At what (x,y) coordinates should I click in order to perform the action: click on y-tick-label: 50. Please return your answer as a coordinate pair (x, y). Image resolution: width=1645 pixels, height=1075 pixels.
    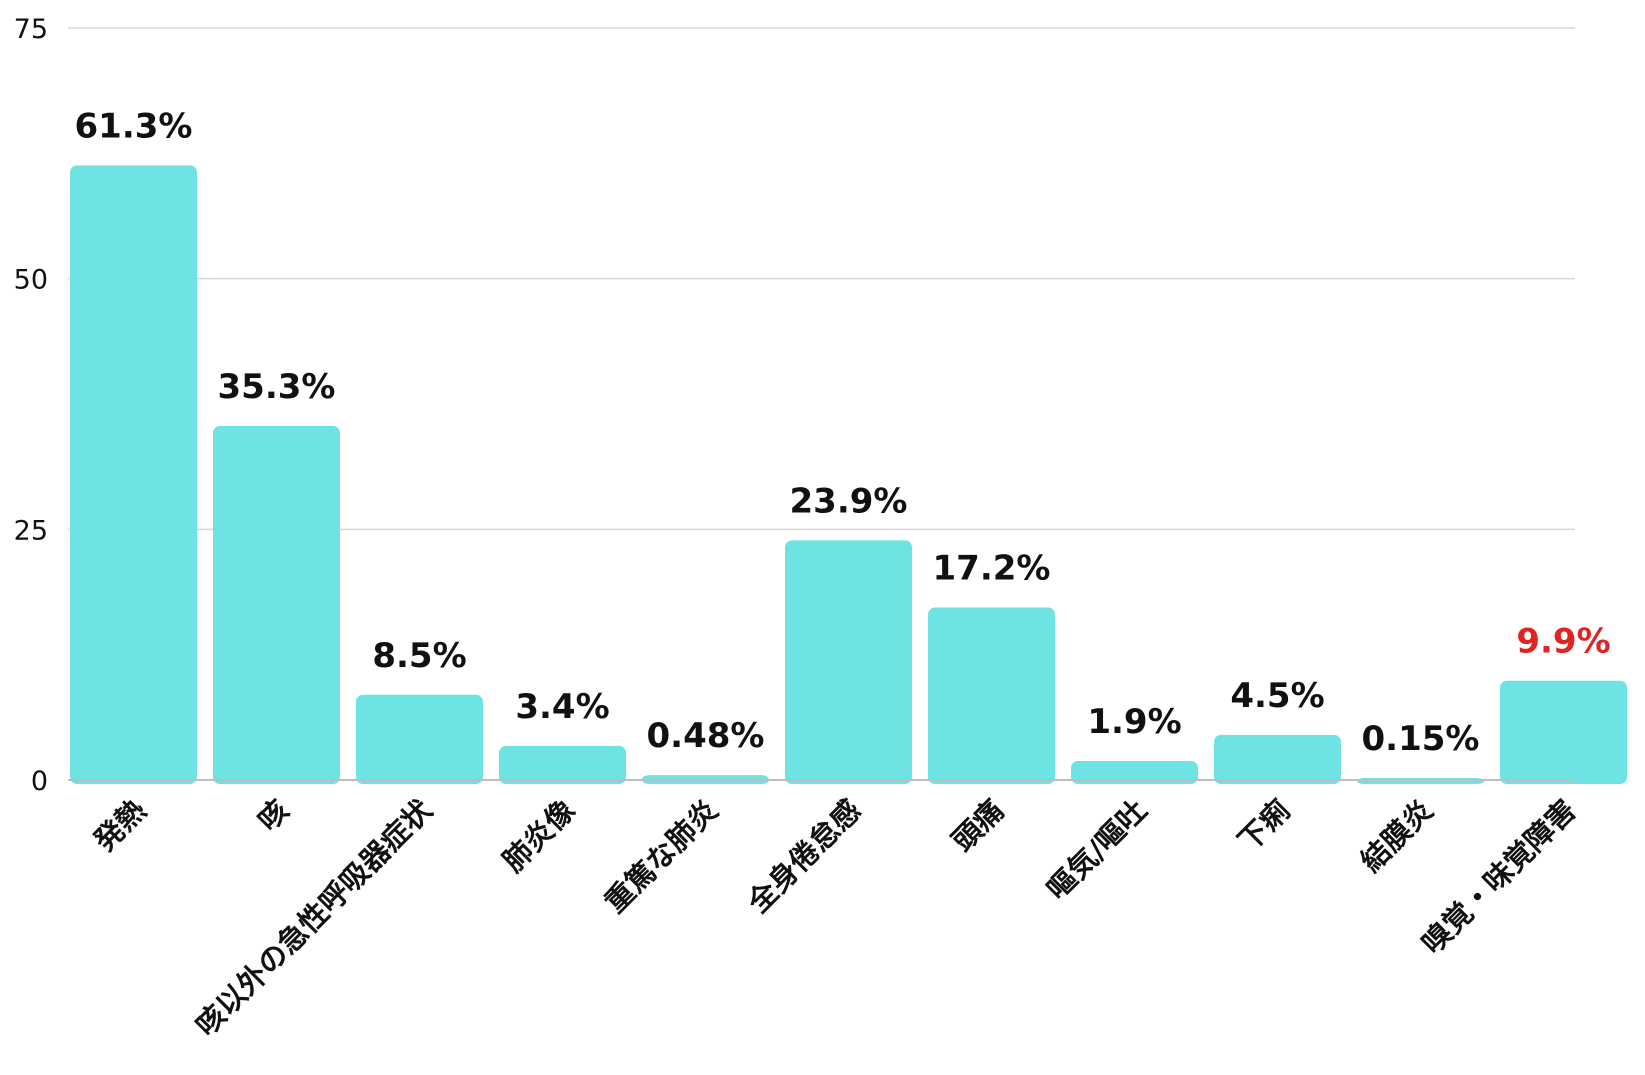
    Looking at the image, I should click on (31, 280).